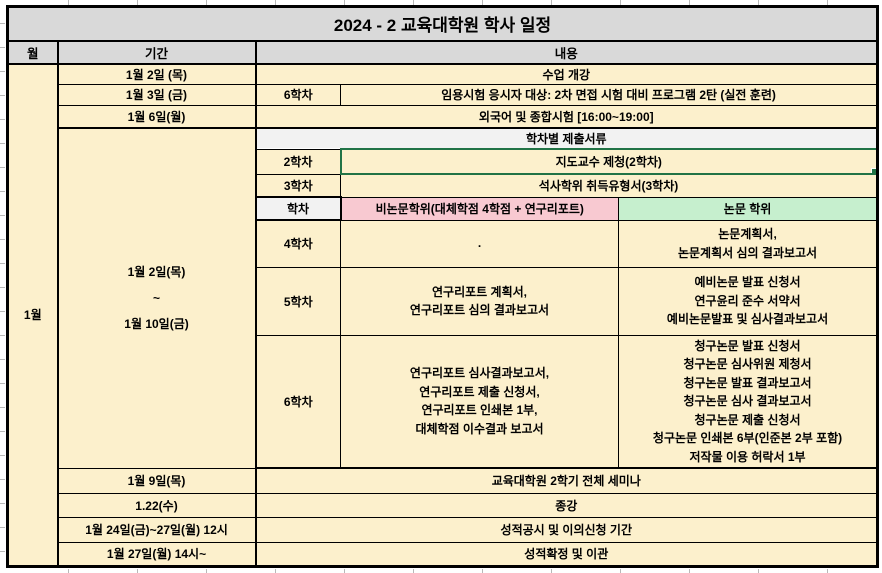  I want to click on content-cell: 성적확정 및 이관, so click(566, 554).